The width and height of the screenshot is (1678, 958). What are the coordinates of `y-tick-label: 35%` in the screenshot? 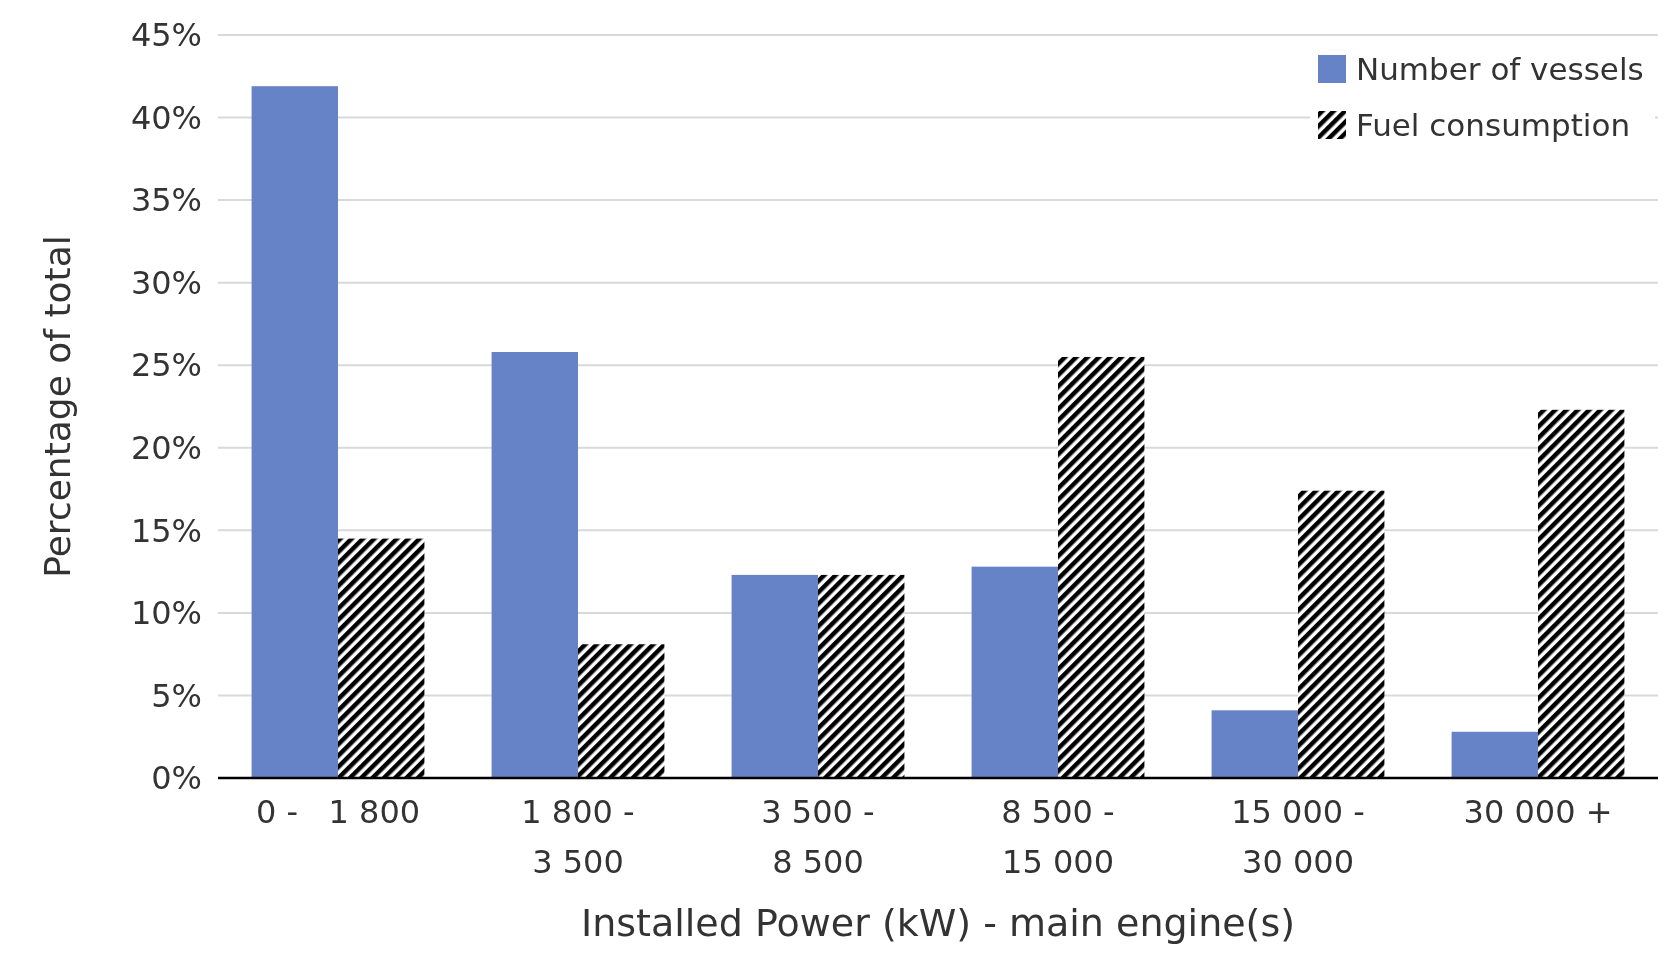 It's located at (166, 200).